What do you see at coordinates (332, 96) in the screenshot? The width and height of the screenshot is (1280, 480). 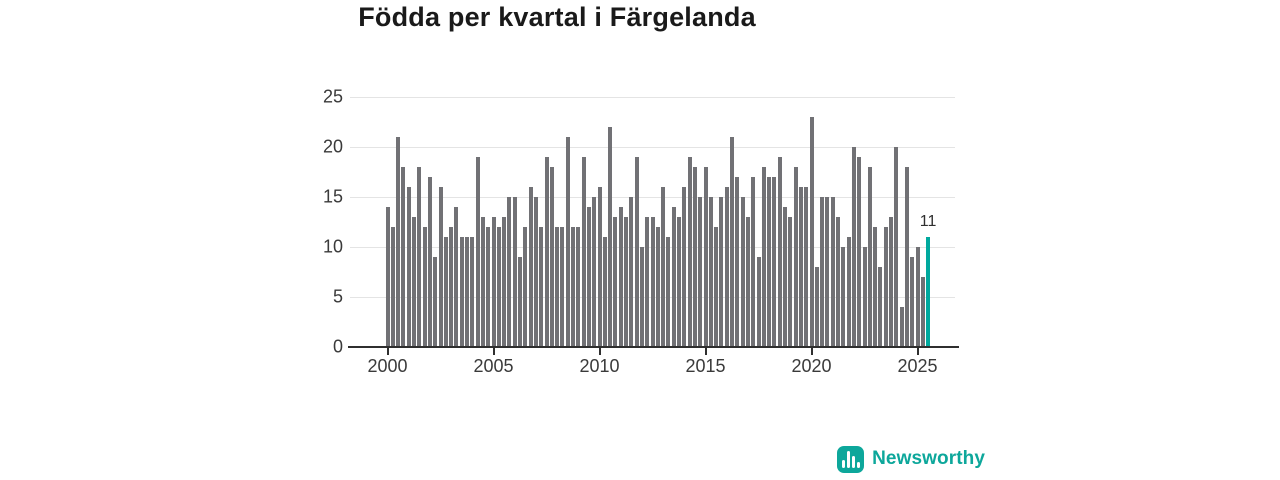 I see `y-axis-label-25: 25` at bounding box center [332, 96].